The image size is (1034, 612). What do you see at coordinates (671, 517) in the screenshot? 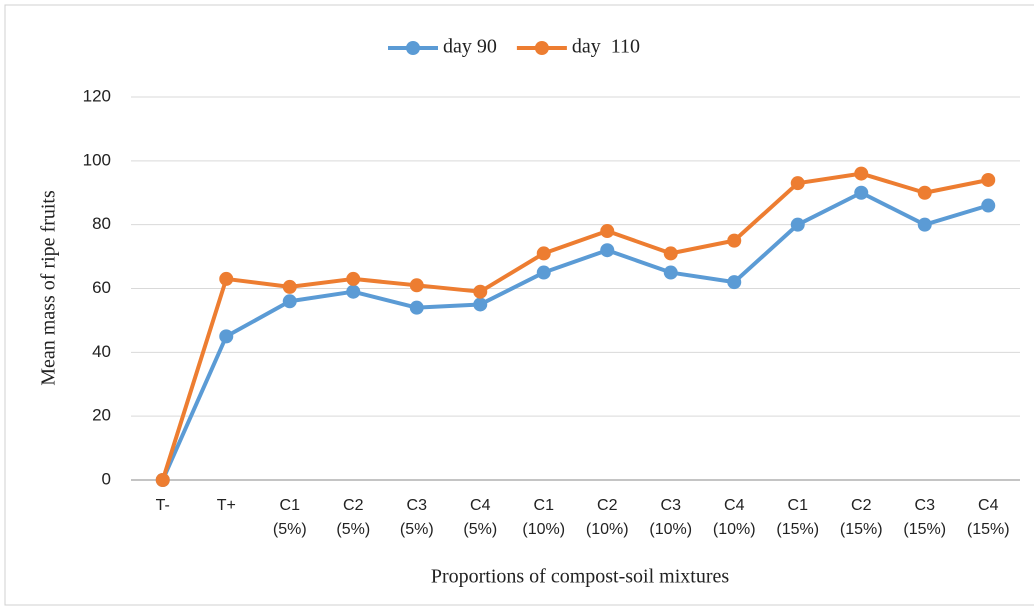
I see `x-tick-label: C3 (10%)` at bounding box center [671, 517].